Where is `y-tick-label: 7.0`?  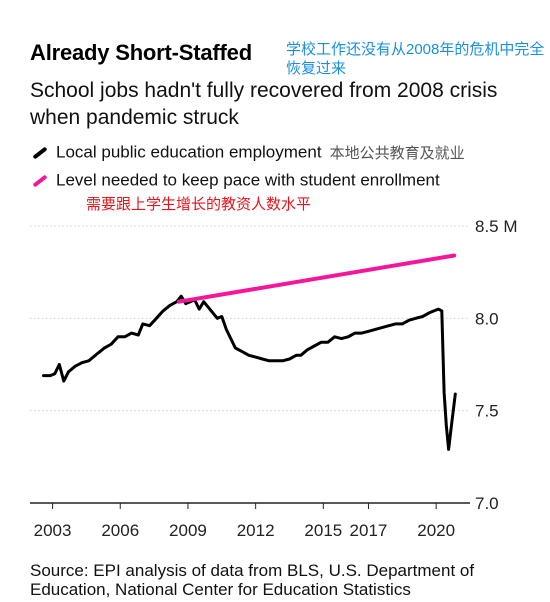 y-tick-label: 7.0 is located at coordinates (487, 503).